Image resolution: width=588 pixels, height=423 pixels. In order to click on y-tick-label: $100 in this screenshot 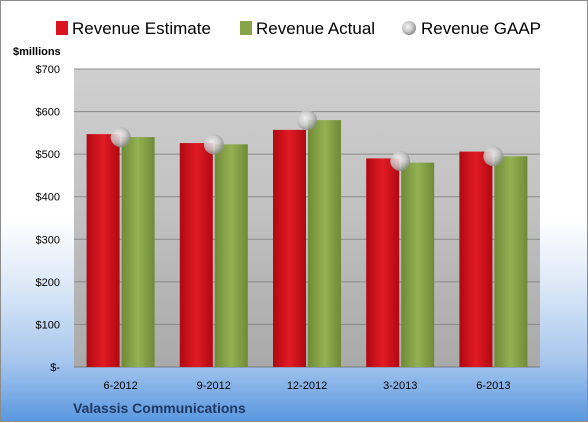, I will do `click(48, 325)`.